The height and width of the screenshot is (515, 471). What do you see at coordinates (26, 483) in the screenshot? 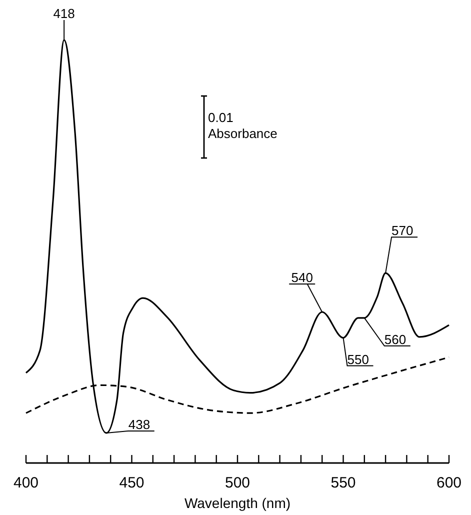
I see `x-tick-label: 400` at bounding box center [26, 483].